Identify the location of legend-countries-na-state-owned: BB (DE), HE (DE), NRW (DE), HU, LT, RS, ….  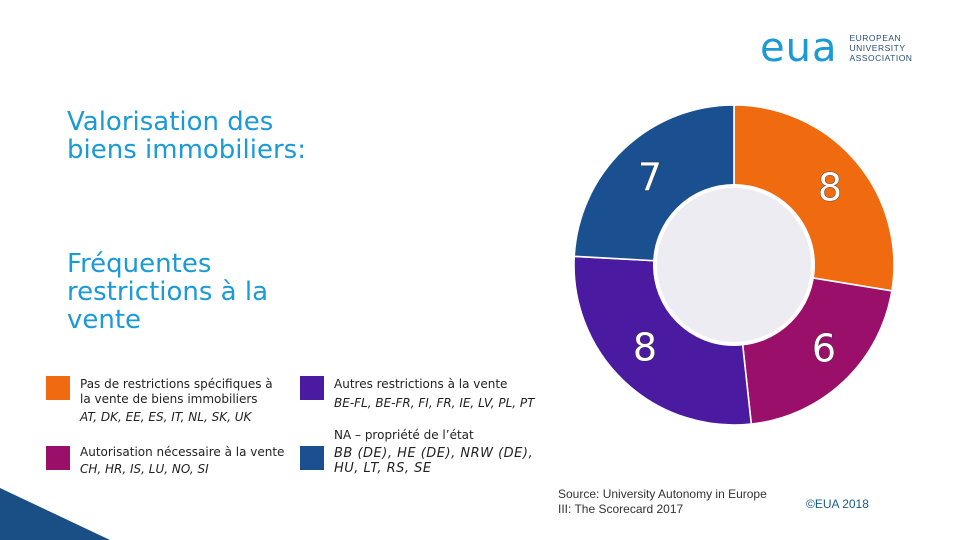
(434, 461).